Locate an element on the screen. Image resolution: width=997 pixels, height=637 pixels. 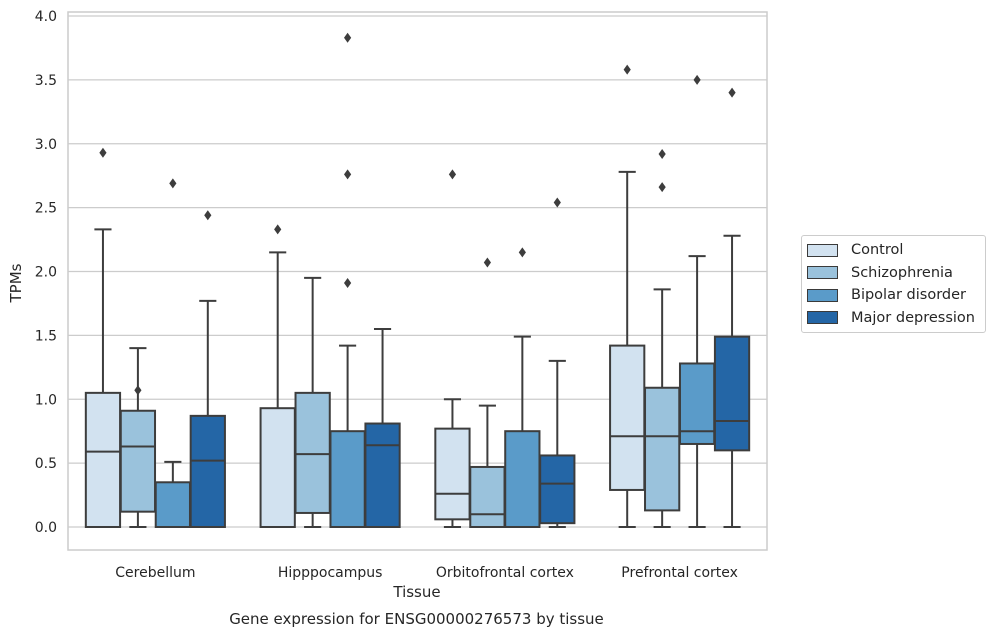
legend-item: Control is located at coordinates (893, 250).